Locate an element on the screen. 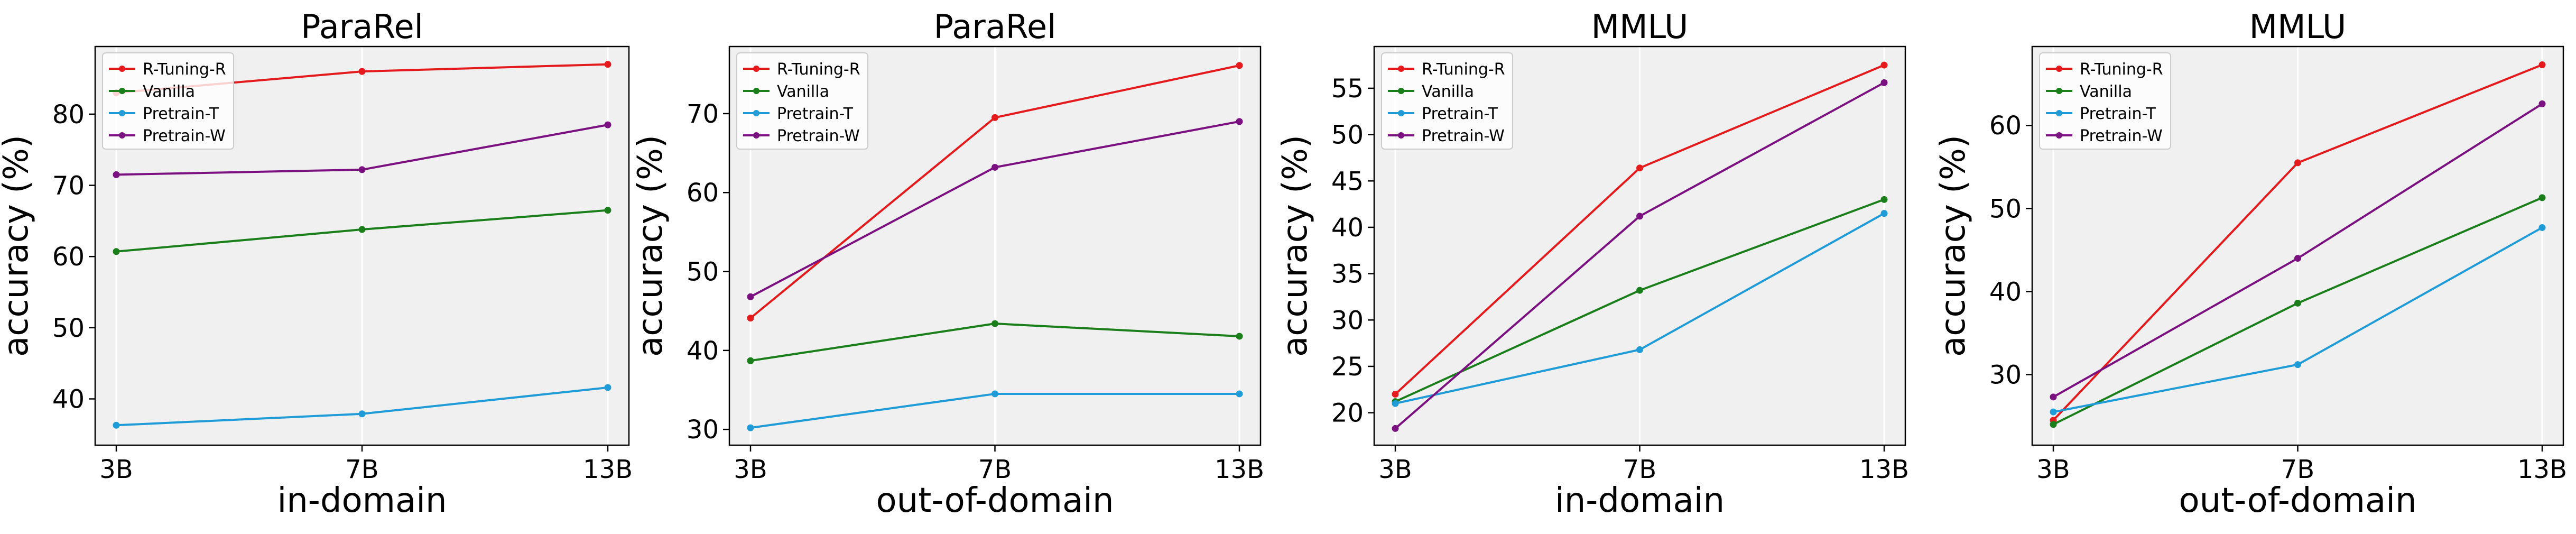 This screenshot has height=534, width=2576. y-tick-label: 60 is located at coordinates (2005, 126).